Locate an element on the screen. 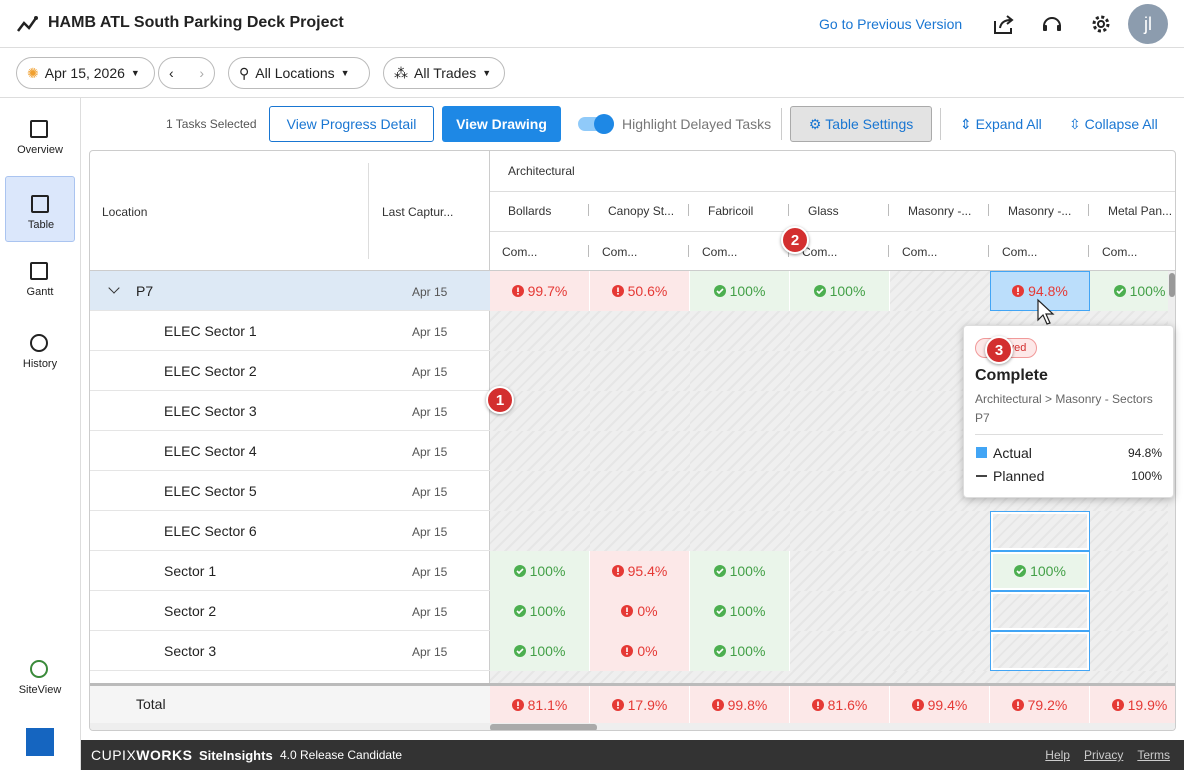  table-cell: 50.6% is located at coordinates (640, 291).